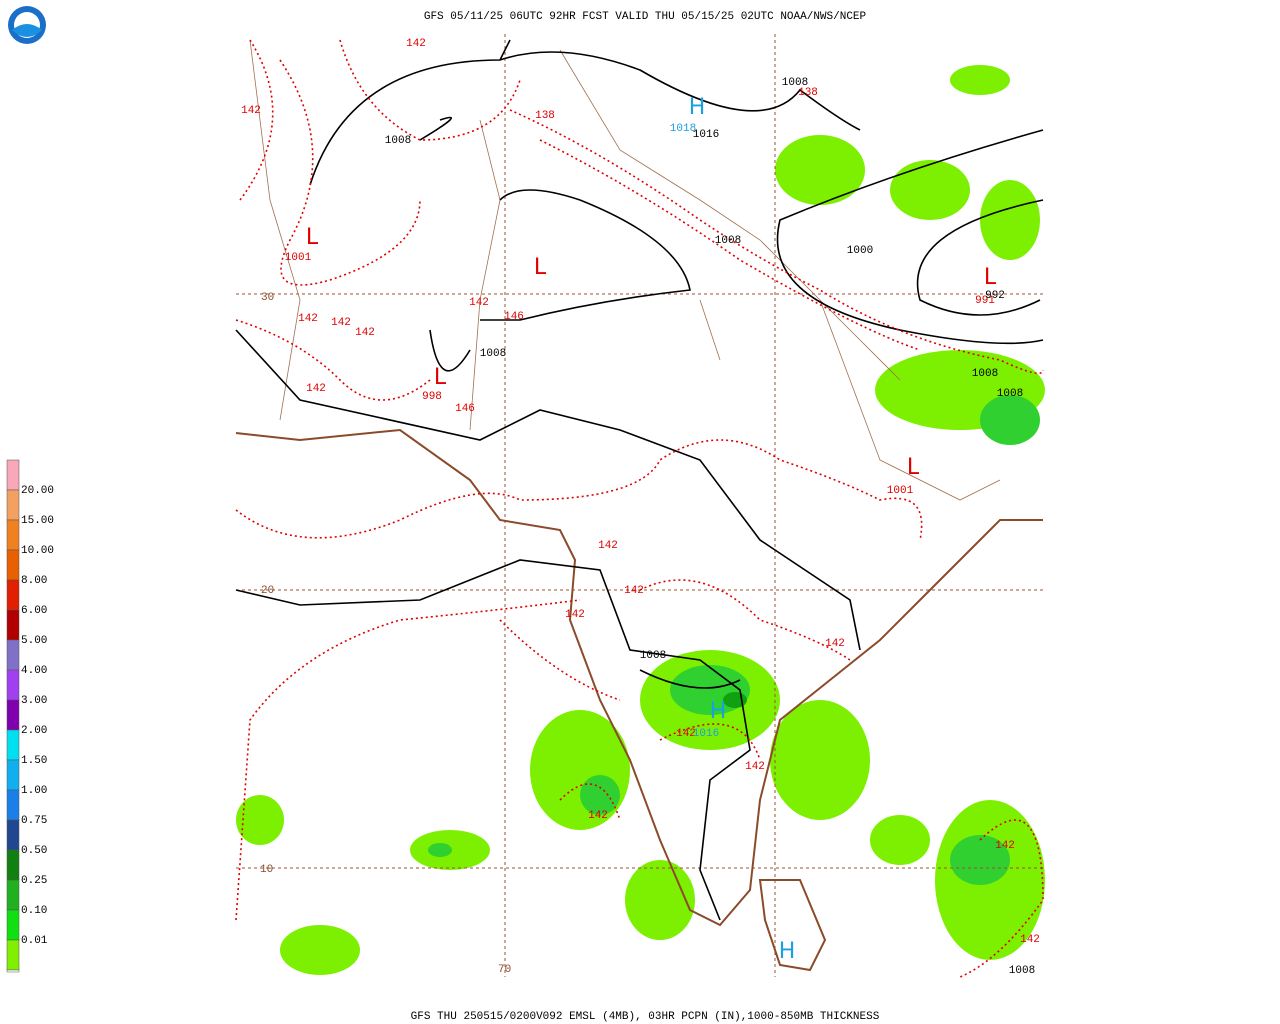 Image resolution: width=1280 pixels, height=1024 pixels. What do you see at coordinates (37, 521) in the screenshot?
I see `legend-label: 15.00` at bounding box center [37, 521].